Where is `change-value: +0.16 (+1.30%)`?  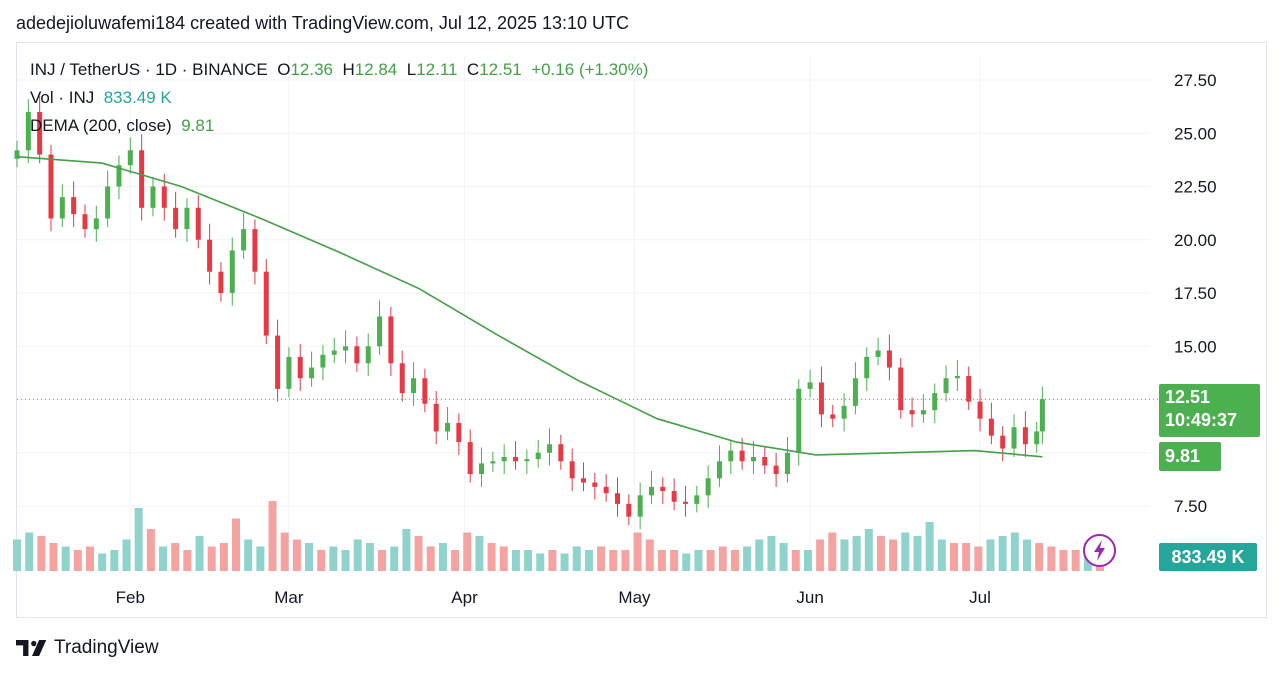 change-value: +0.16 (+1.30%) is located at coordinates (590, 69).